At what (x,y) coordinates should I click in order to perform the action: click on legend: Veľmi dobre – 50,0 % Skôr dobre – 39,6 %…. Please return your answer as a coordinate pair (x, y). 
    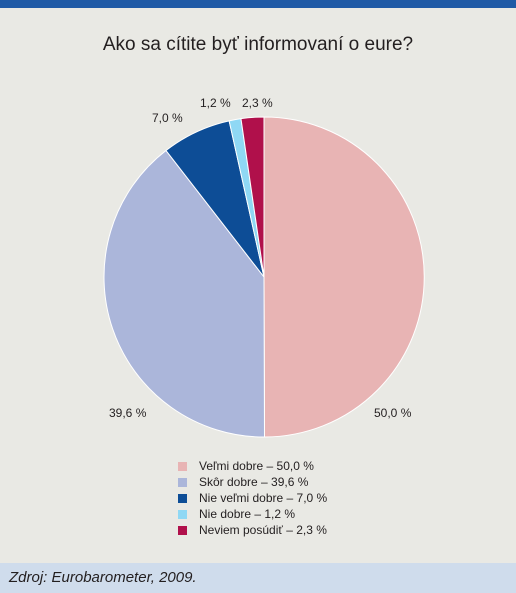
    Looking at the image, I should click on (308, 498).